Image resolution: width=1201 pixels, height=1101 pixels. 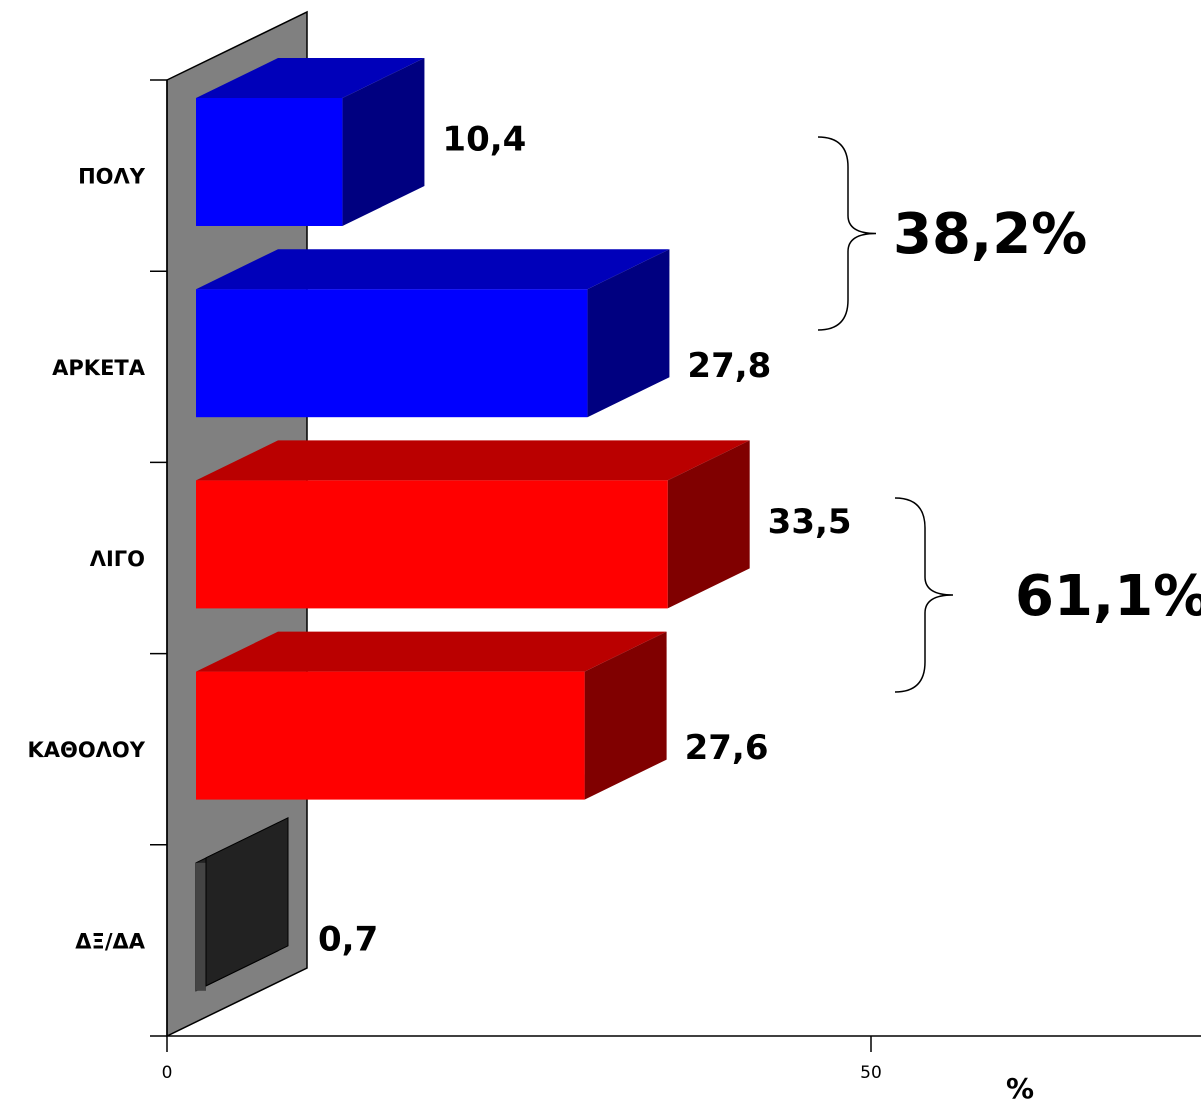 What do you see at coordinates (86, 750) in the screenshot?
I see `category-label: ΚΑΘΟΛΟΥ` at bounding box center [86, 750].